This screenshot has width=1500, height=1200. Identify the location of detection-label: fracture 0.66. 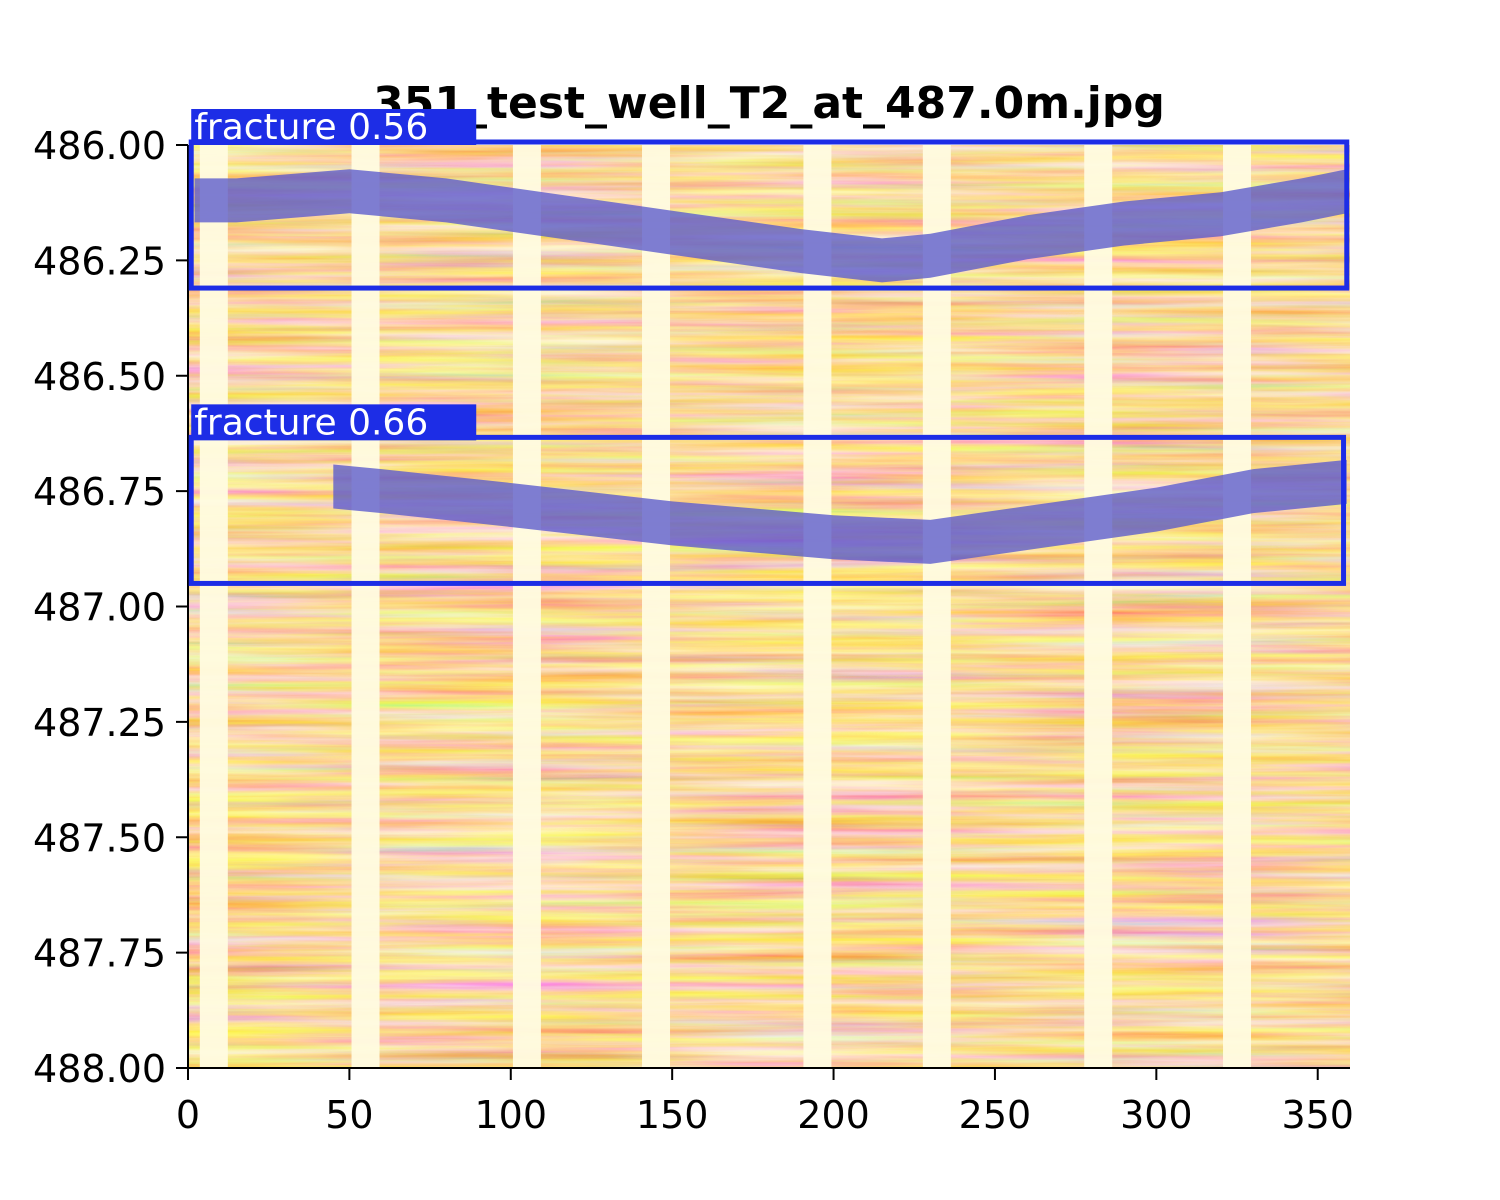
(311, 422).